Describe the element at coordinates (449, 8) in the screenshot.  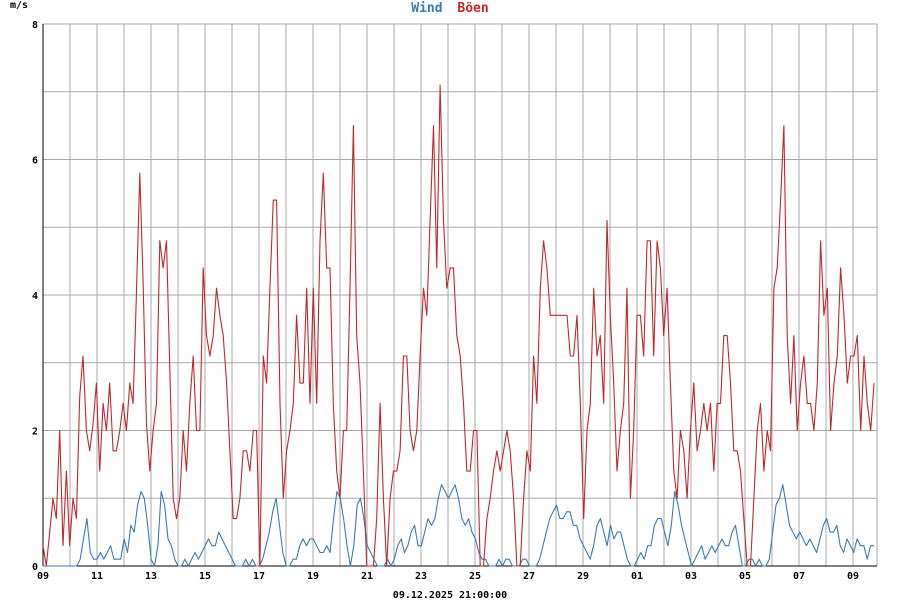
I see `chart-title: Wind Böen` at that location.